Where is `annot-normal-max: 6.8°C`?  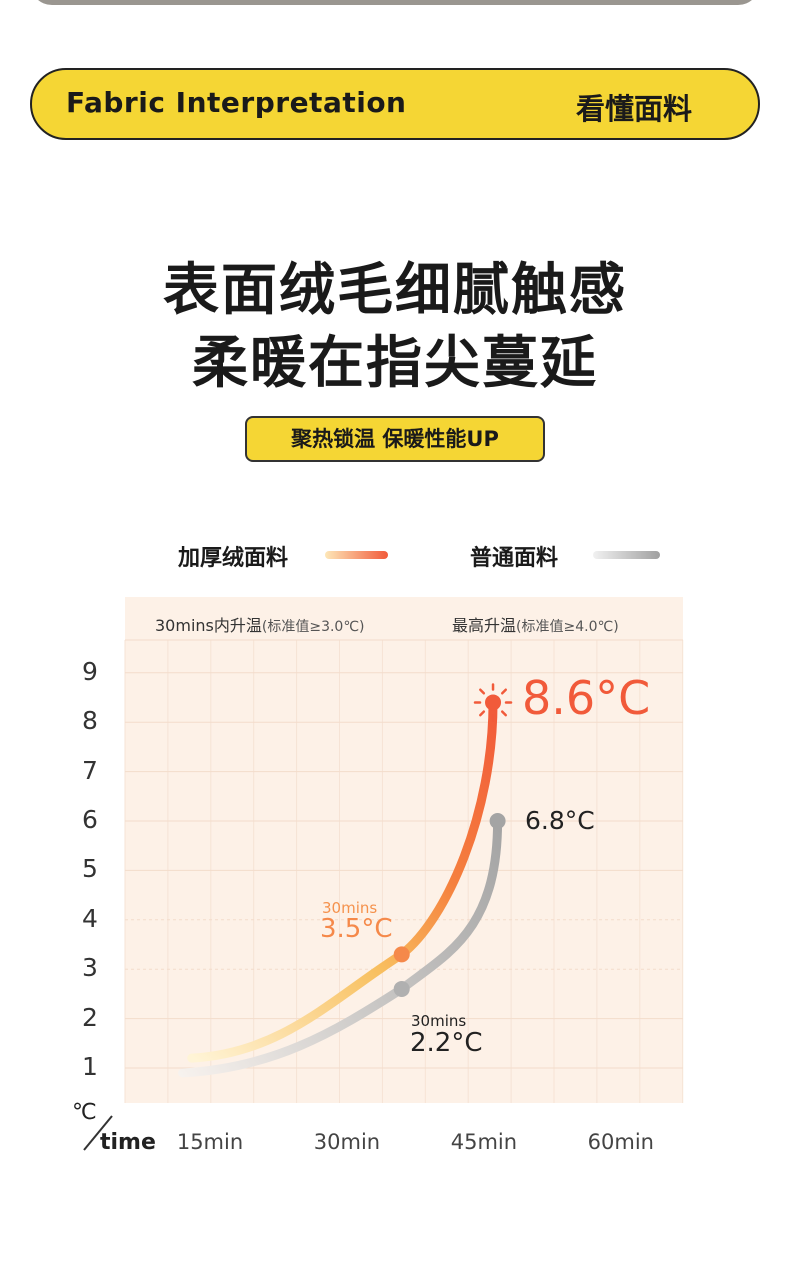 annot-normal-max: 6.8°C is located at coordinates (560, 820).